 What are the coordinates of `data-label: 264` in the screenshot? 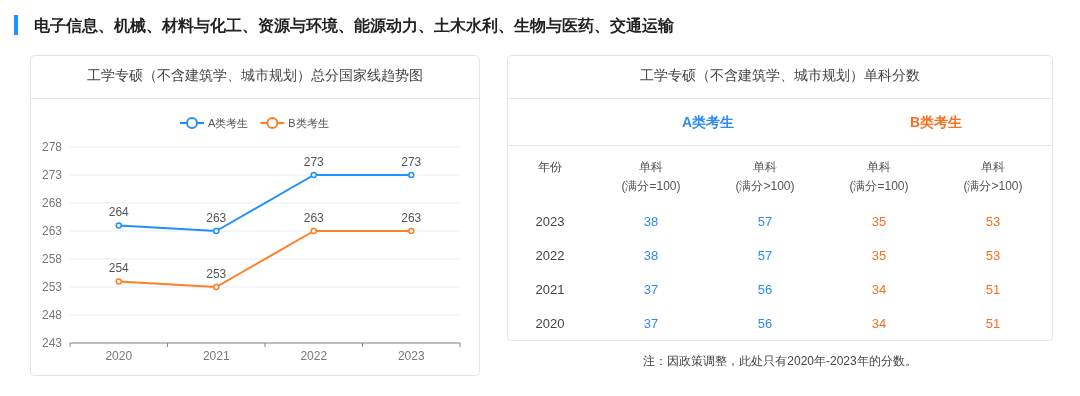 It's located at (119, 212).